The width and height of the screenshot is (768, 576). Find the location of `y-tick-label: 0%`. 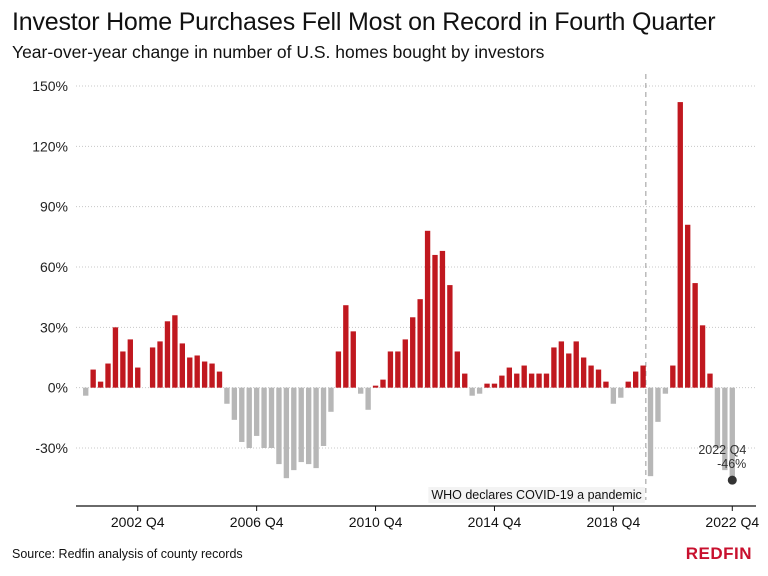

y-tick-label: 0% is located at coordinates (58, 388).